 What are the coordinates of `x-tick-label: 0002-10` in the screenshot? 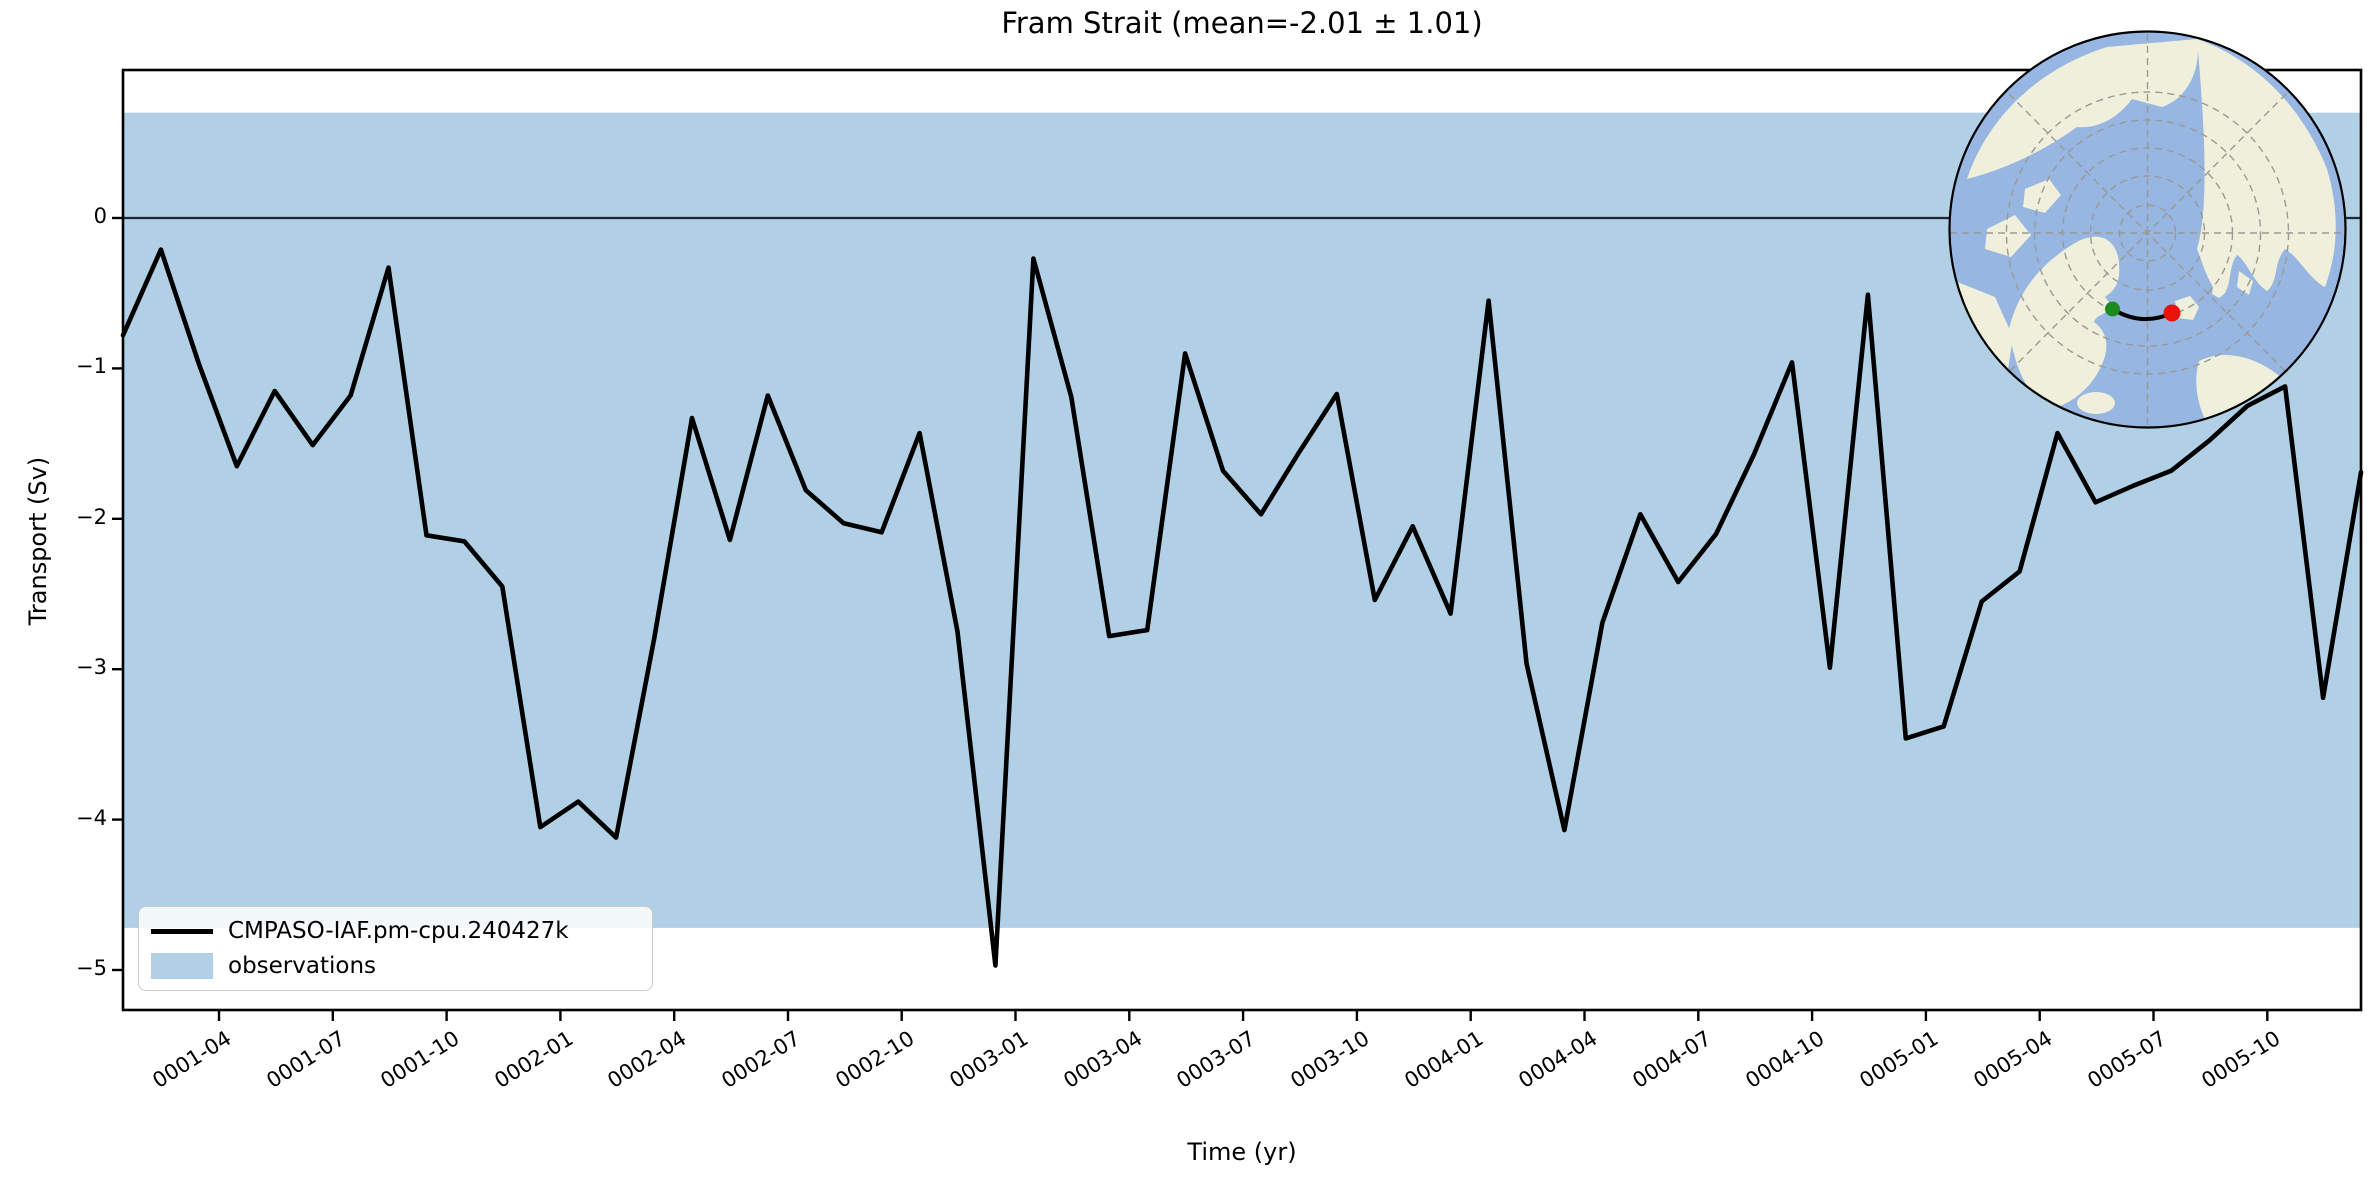 It's located at (875, 1059).